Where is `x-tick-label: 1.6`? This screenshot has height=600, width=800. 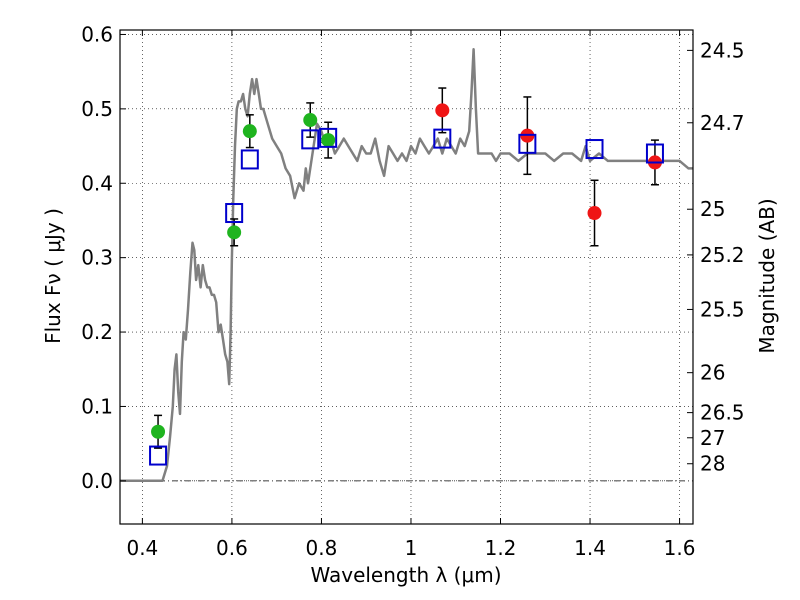
x-tick-label: 1.6 is located at coordinates (680, 548).